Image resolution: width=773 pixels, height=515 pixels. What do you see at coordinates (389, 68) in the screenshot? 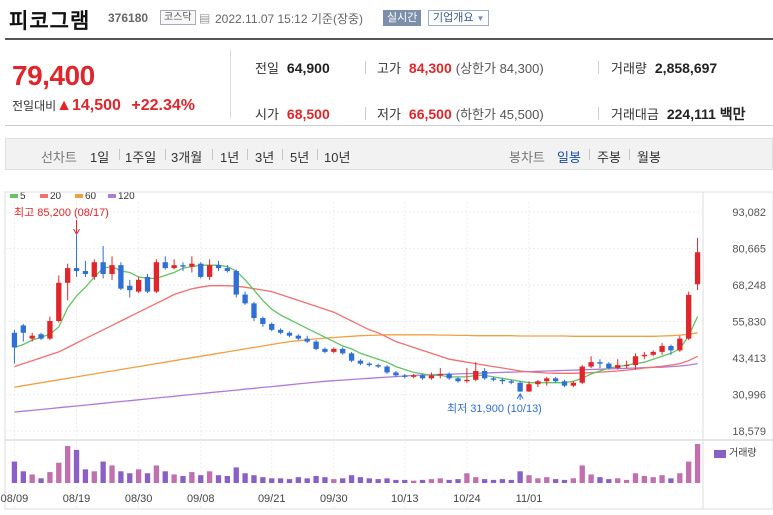
I see `high-label: 고가` at bounding box center [389, 68].